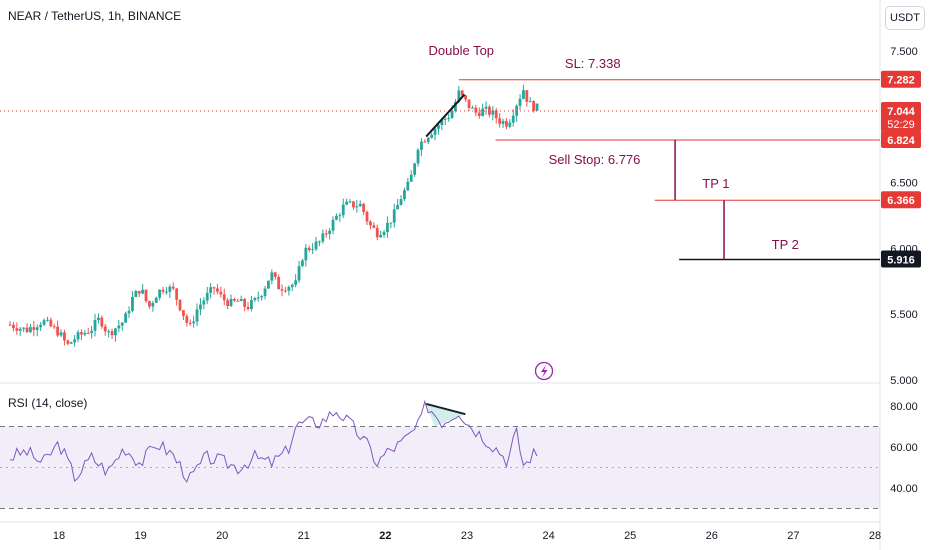 The image size is (932, 550). I want to click on rsi-tick-label: 40.00, so click(904, 489).